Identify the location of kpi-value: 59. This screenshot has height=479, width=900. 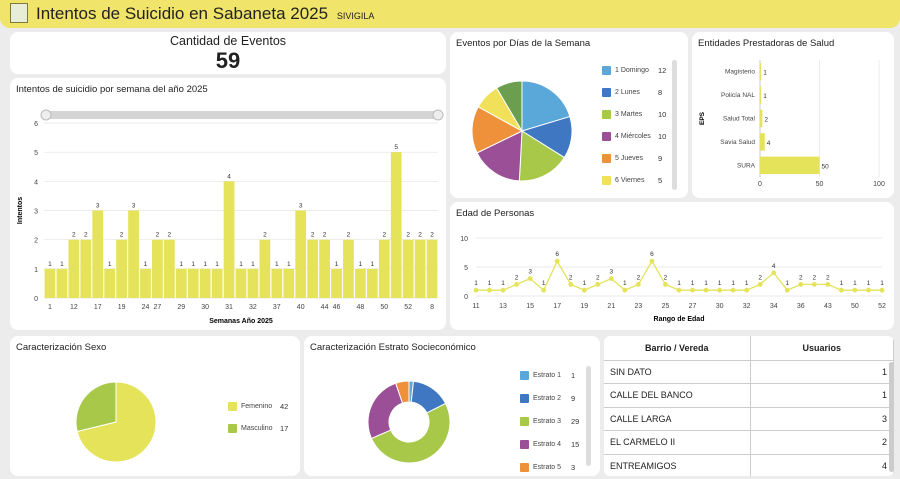
(228, 60).